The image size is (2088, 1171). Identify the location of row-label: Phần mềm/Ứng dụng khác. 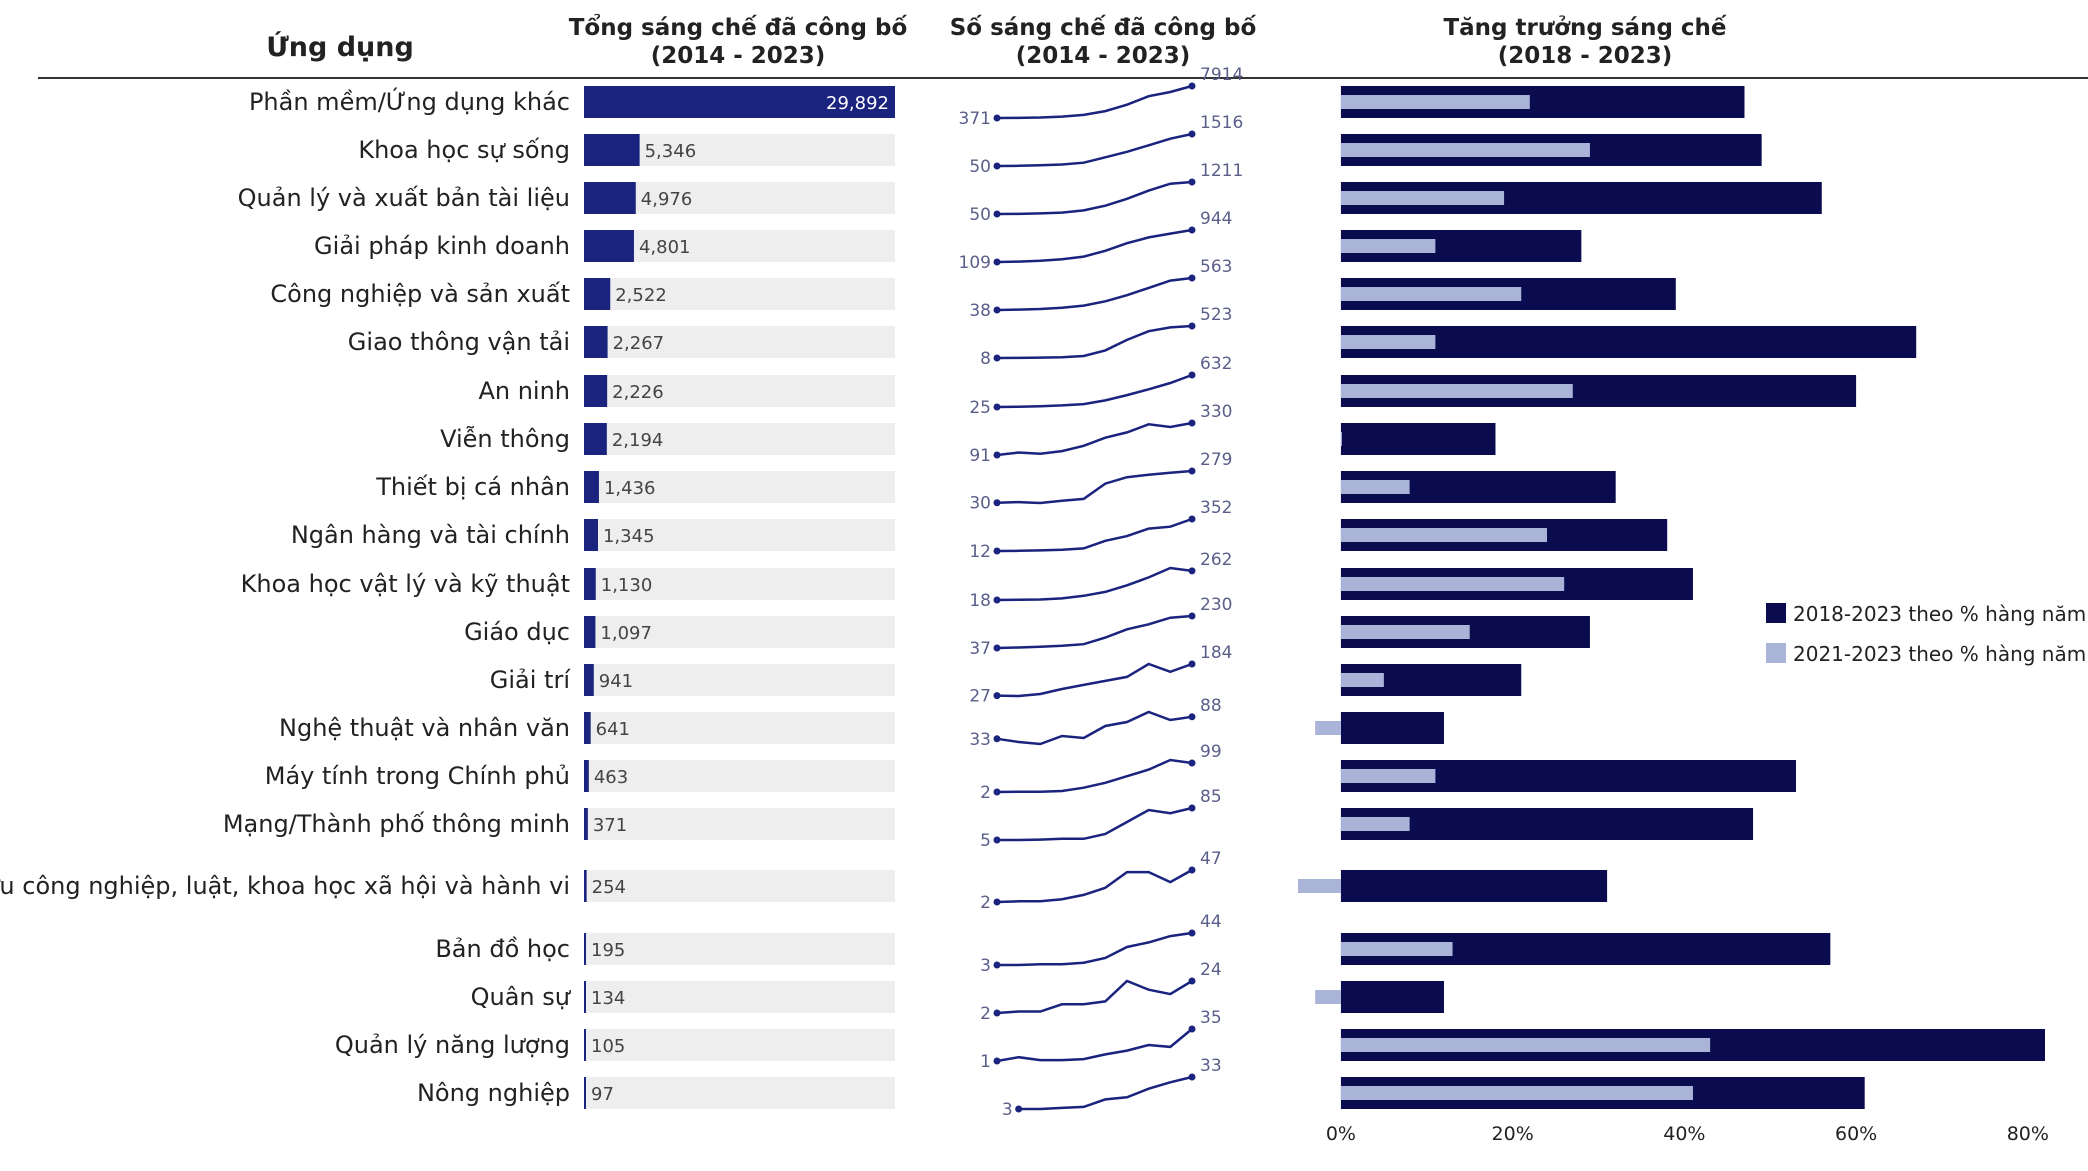
(409, 101).